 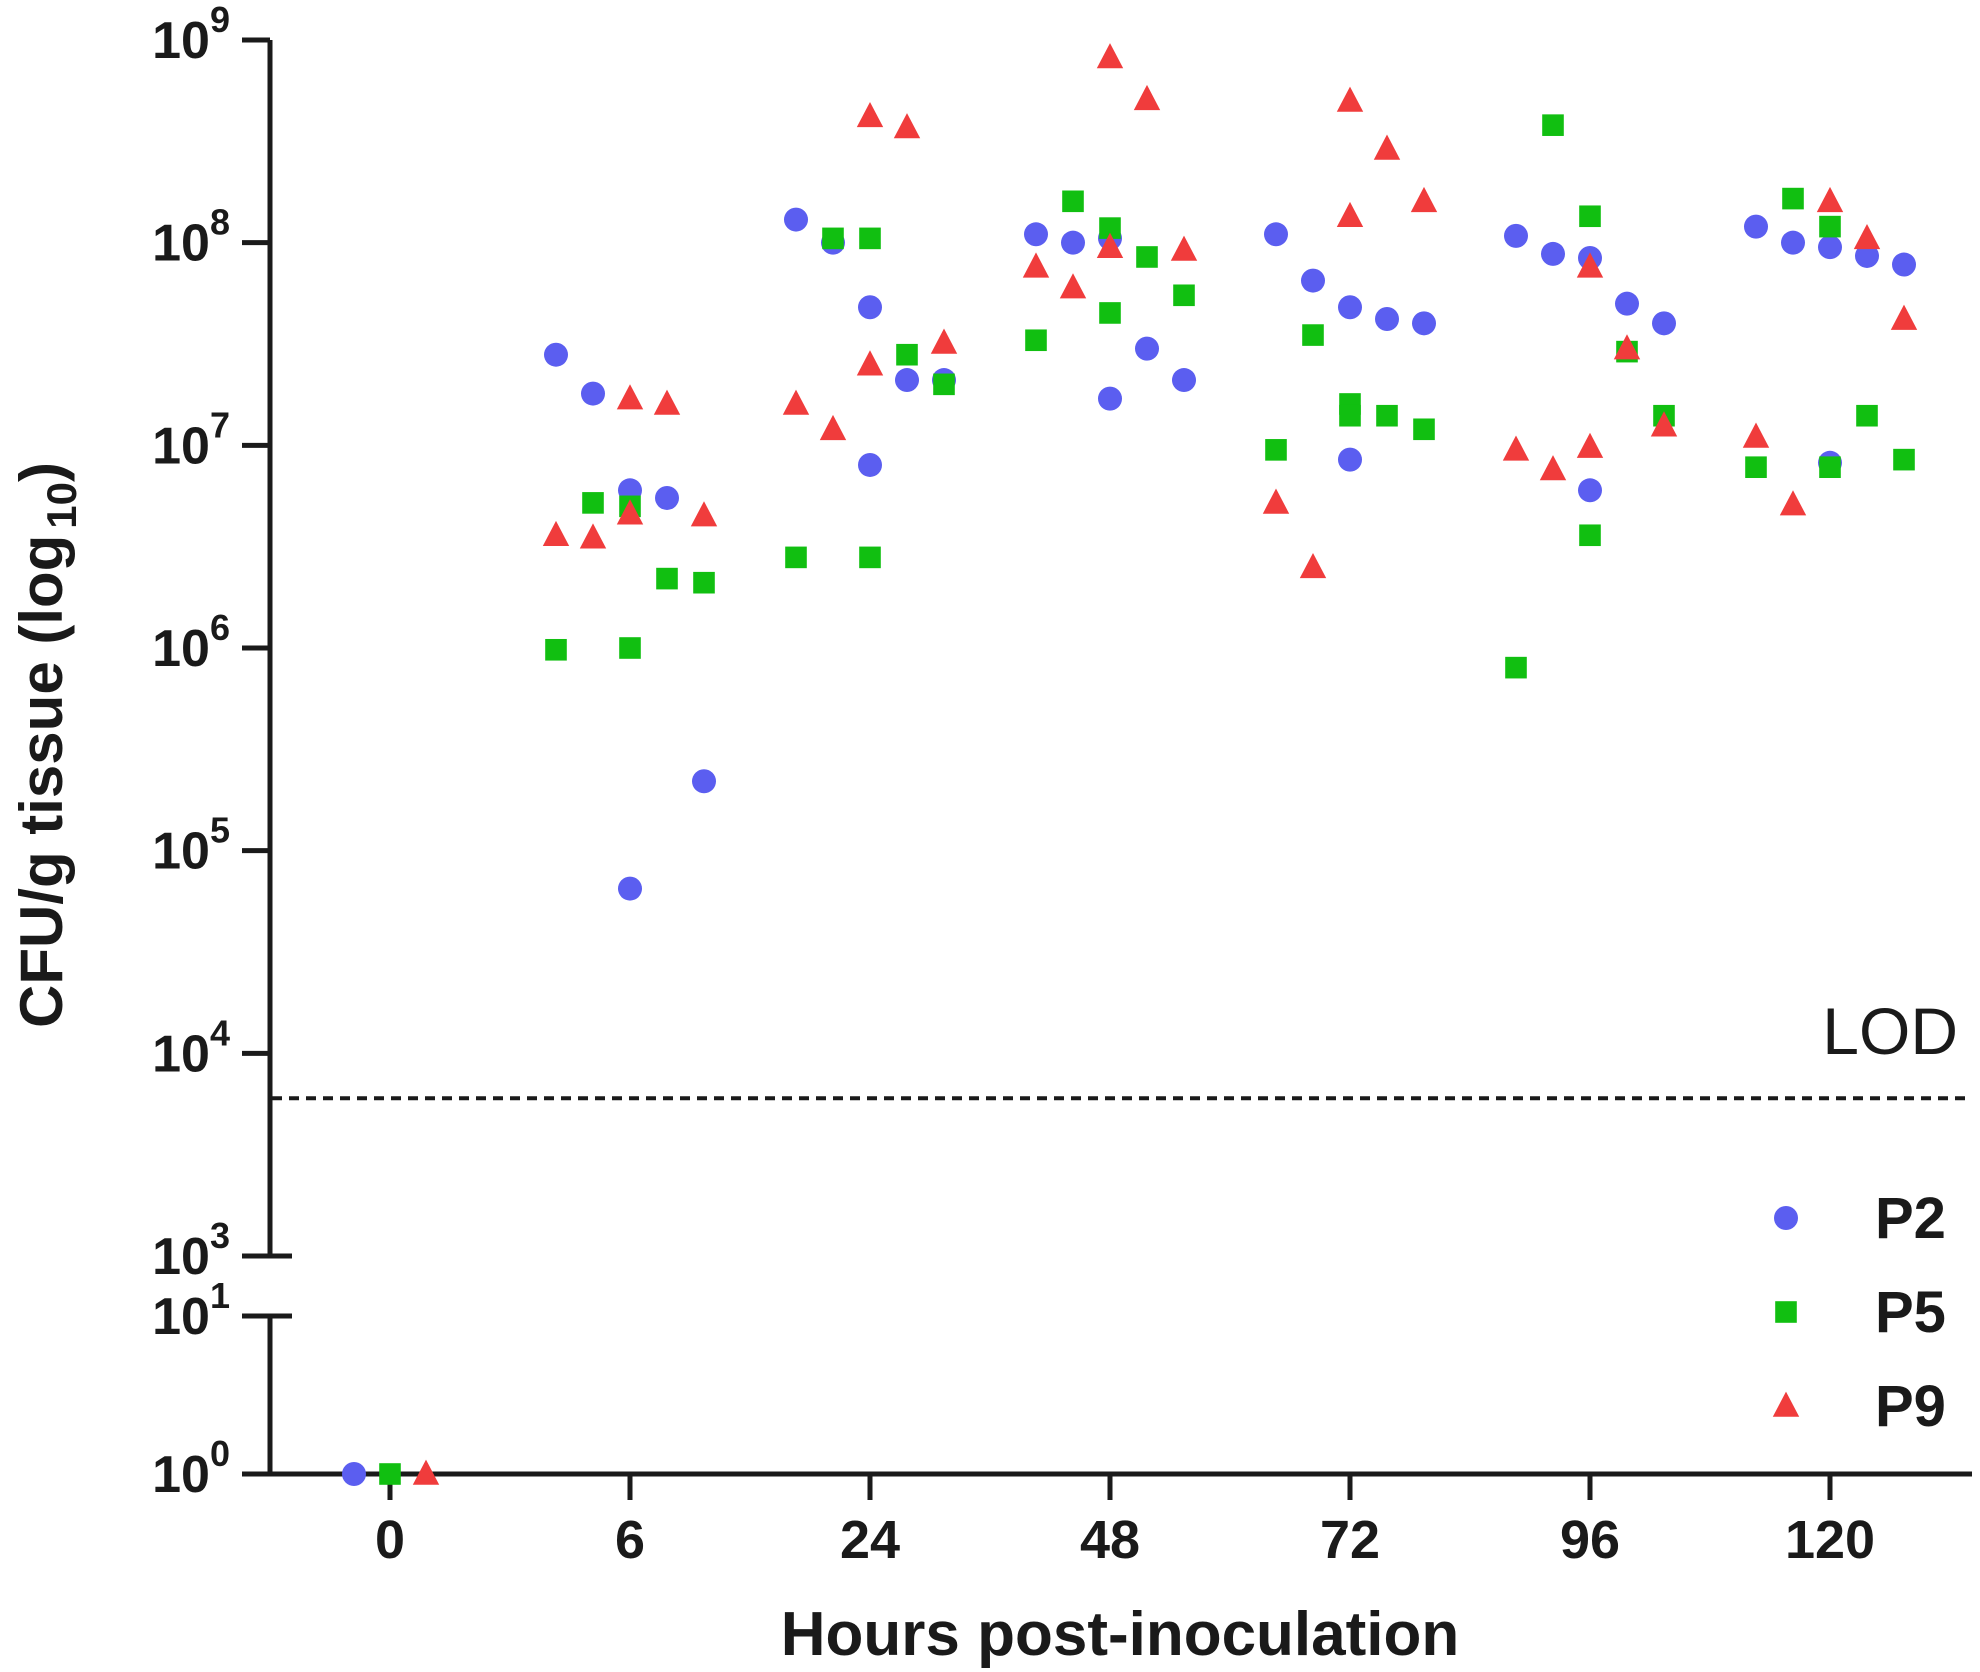 What do you see at coordinates (191, 1310) in the screenshot?
I see `y-tick-label: 10¹` at bounding box center [191, 1310].